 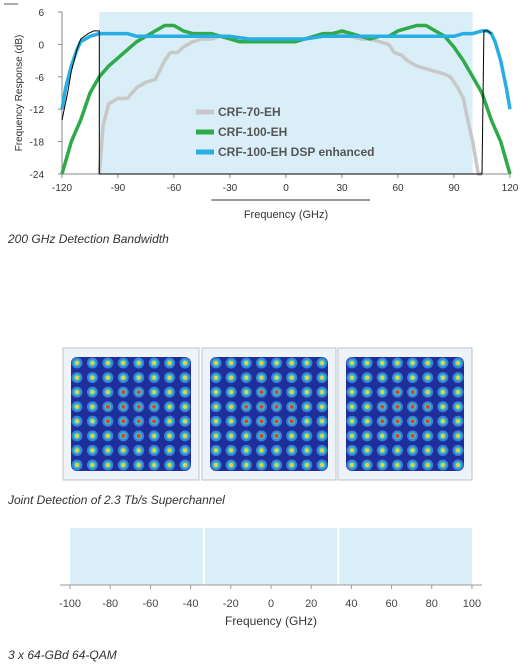 I want to click on x-tick-label: -100, so click(x=70, y=604).